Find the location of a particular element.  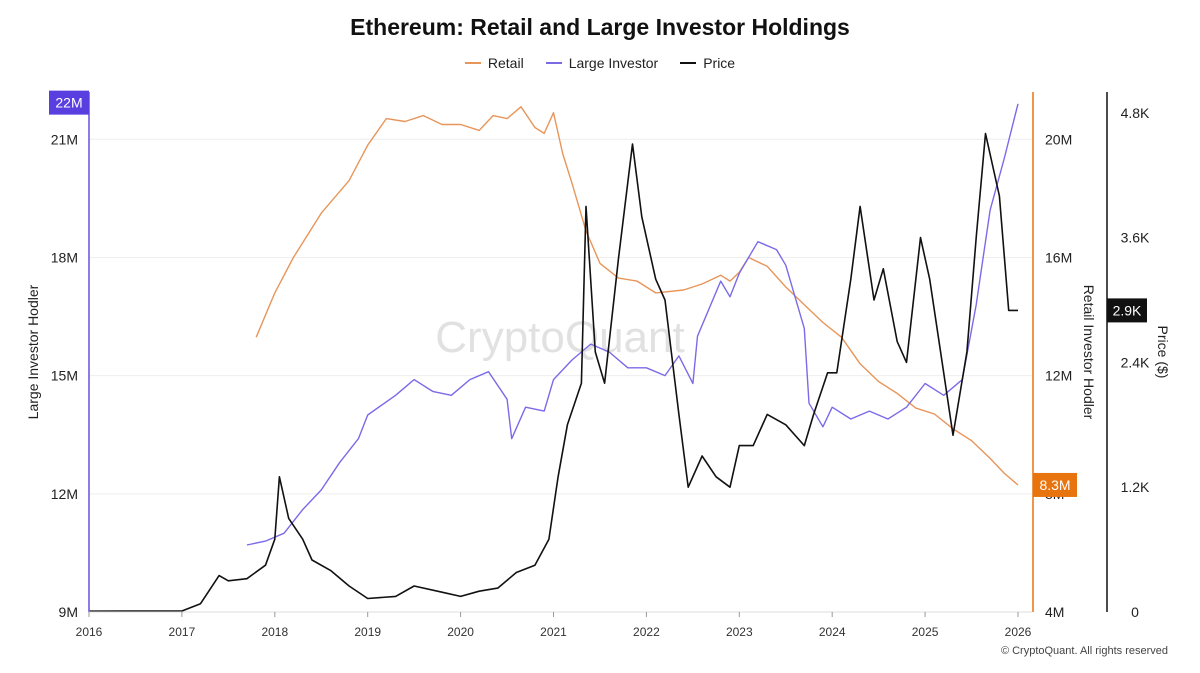

watermark: CryptoQuant is located at coordinates (559, 337).